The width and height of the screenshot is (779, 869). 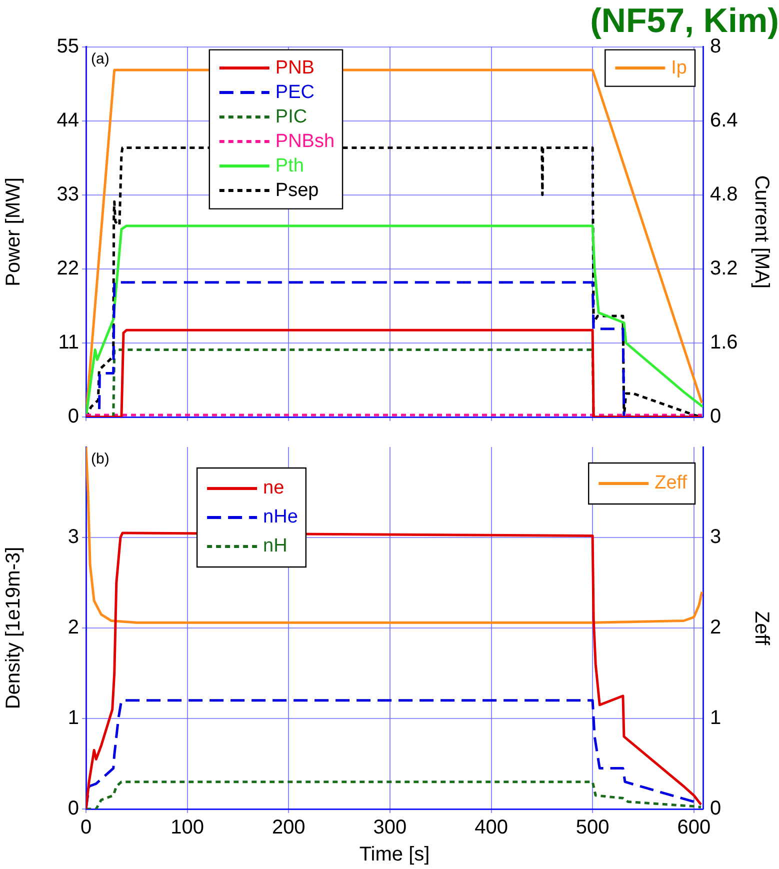 What do you see at coordinates (724, 268) in the screenshot?
I see `y2-tick-label: 3.2` at bounding box center [724, 268].